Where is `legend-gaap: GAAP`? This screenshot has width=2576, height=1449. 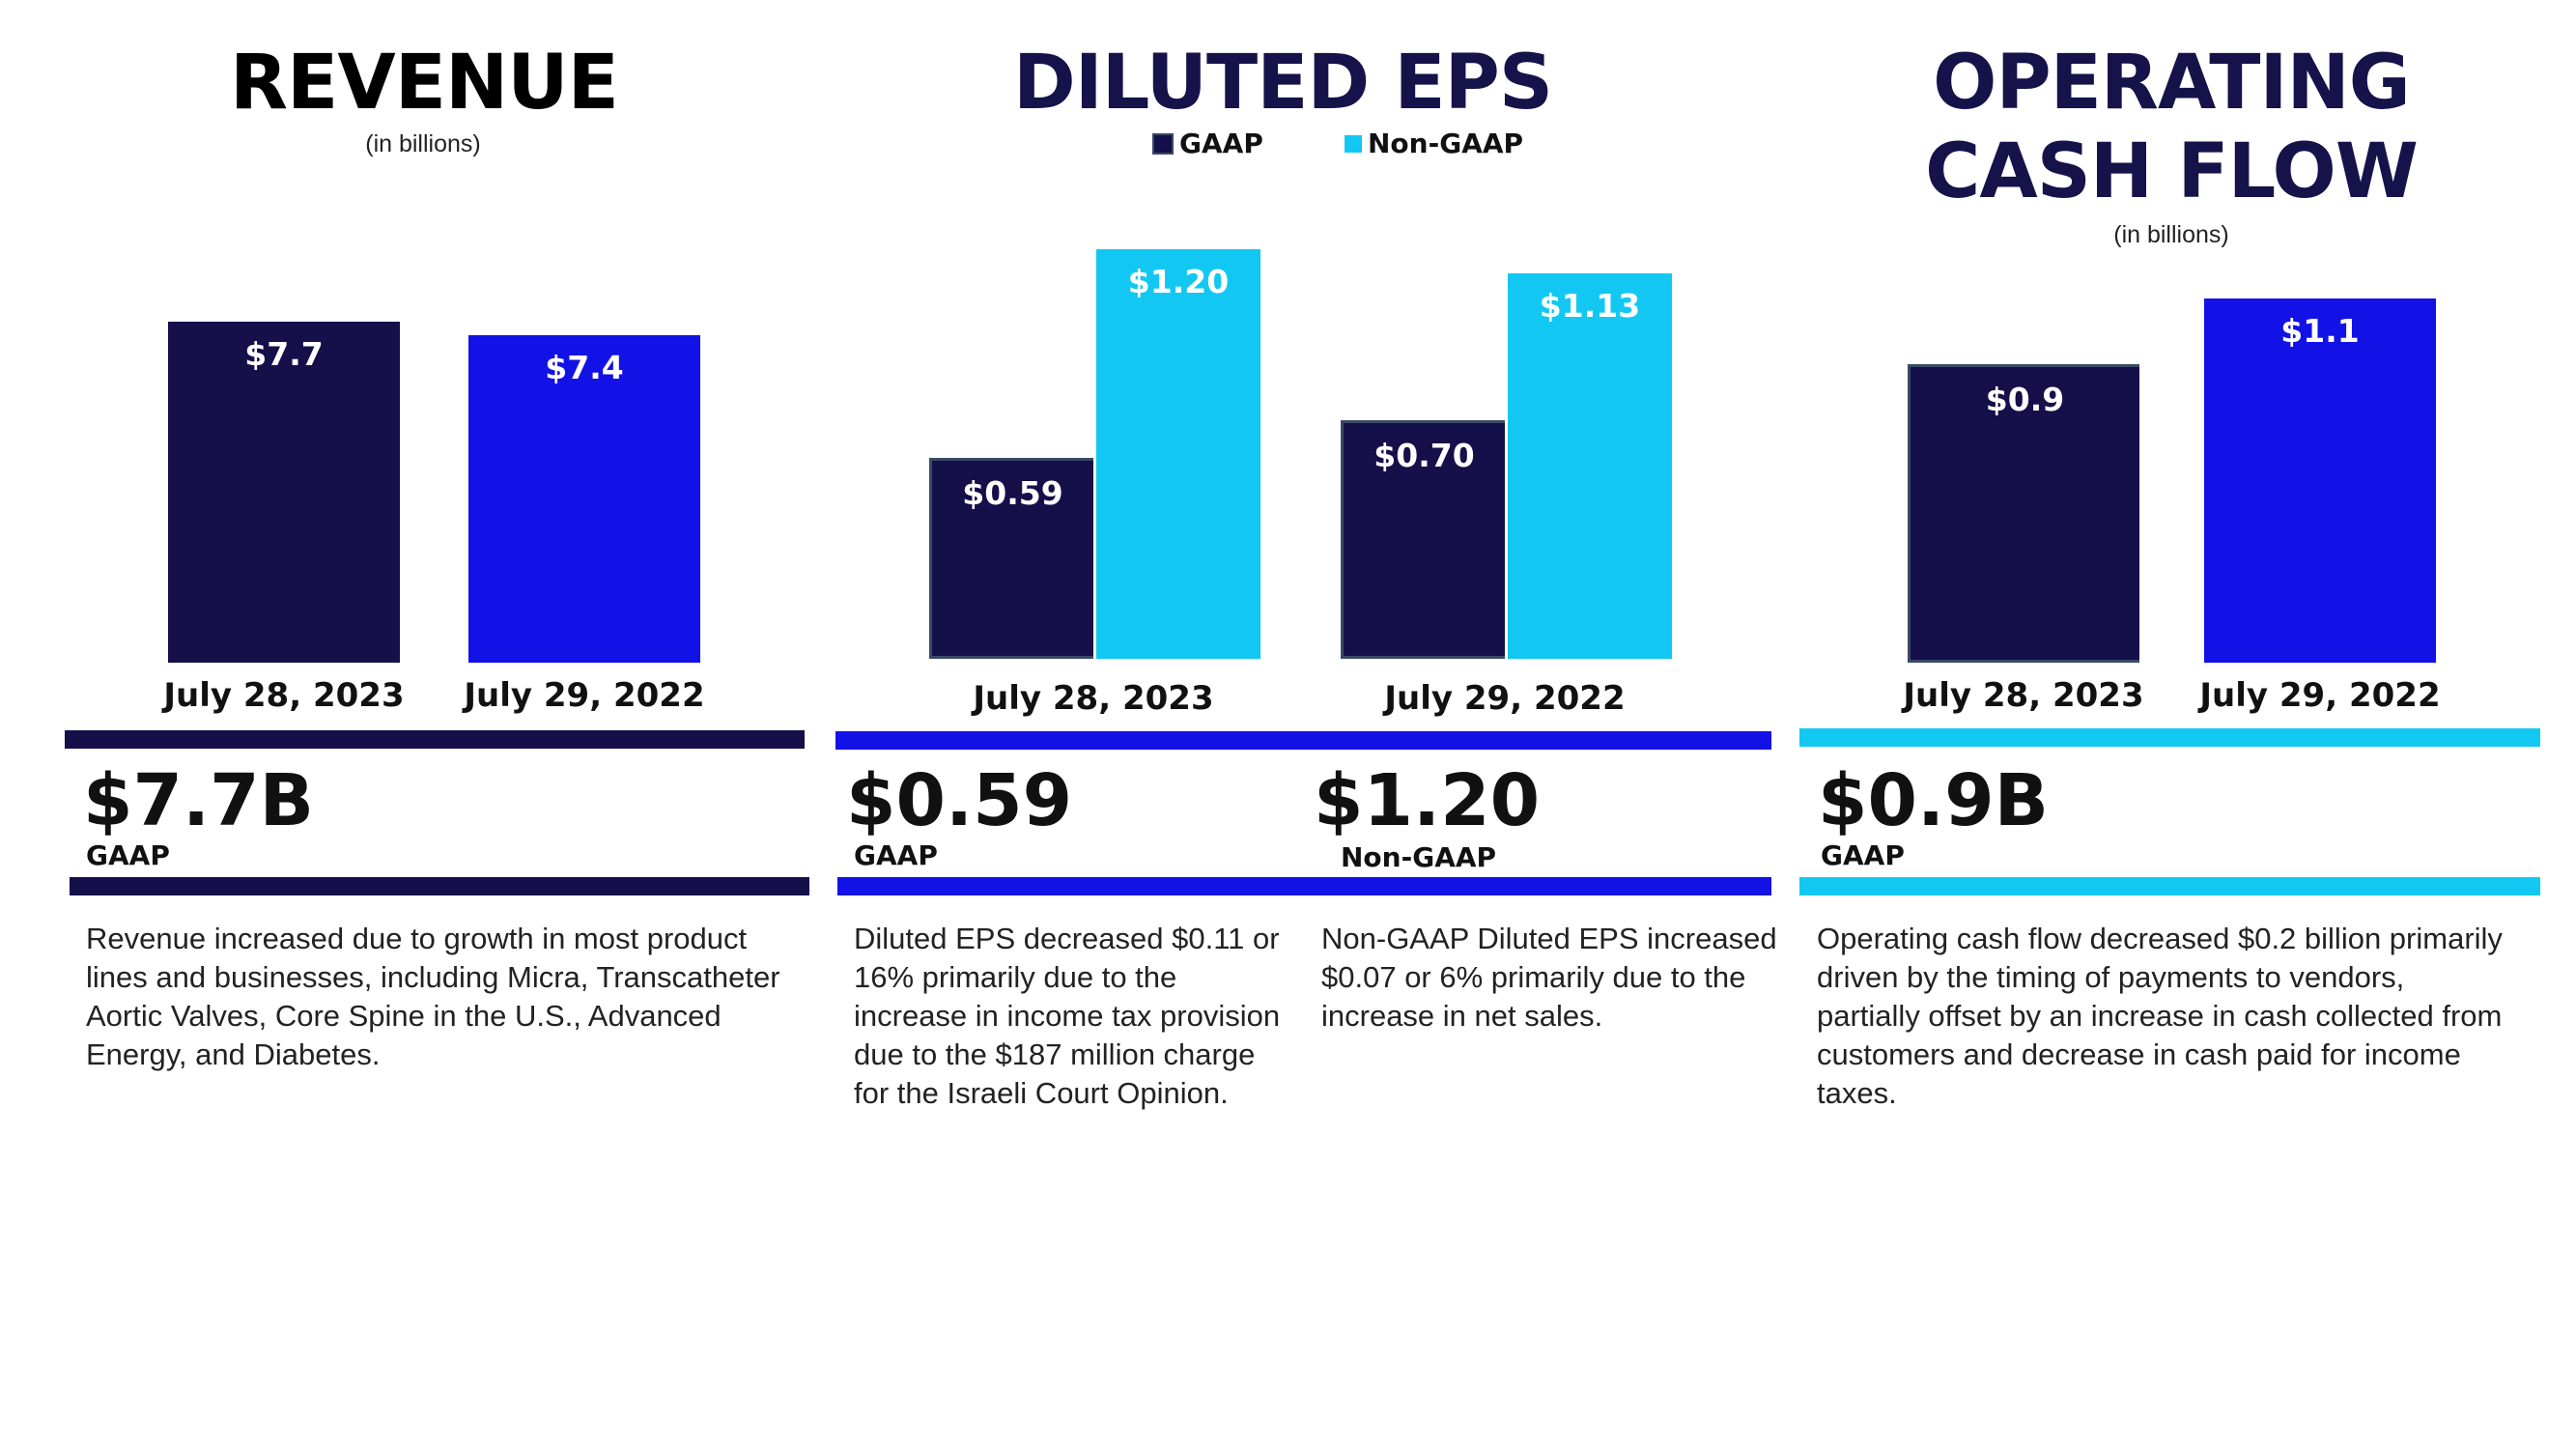
legend-gaap: GAAP is located at coordinates (1207, 143).